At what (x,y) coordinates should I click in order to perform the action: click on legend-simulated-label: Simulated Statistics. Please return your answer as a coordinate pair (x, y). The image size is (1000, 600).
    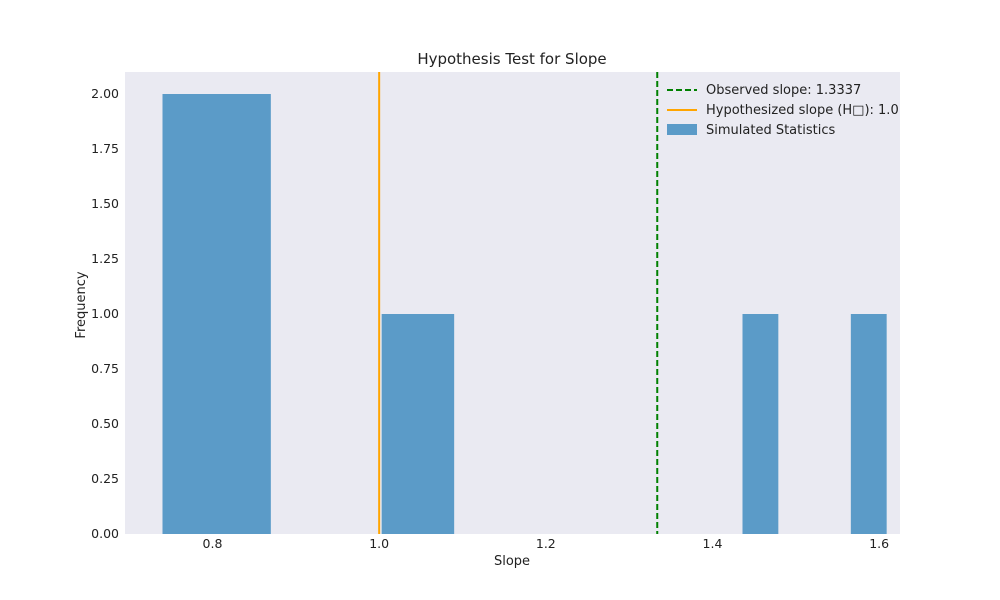
    Looking at the image, I should click on (770, 130).